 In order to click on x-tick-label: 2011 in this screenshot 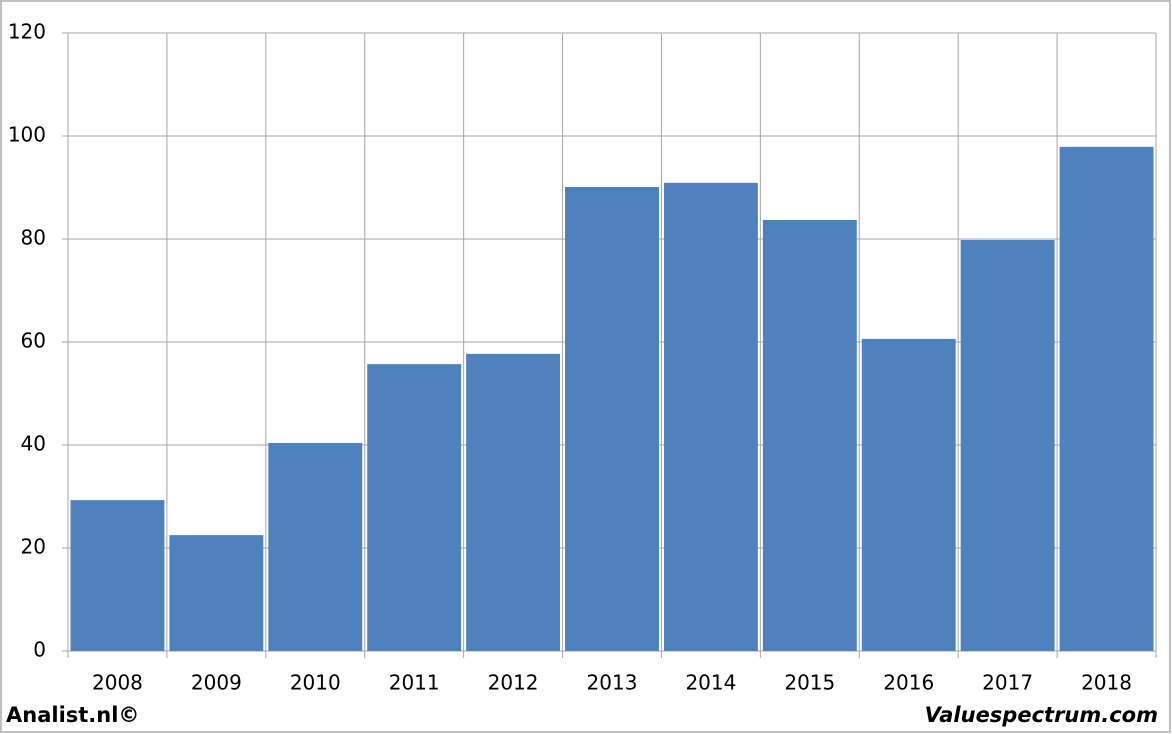, I will do `click(414, 683)`.